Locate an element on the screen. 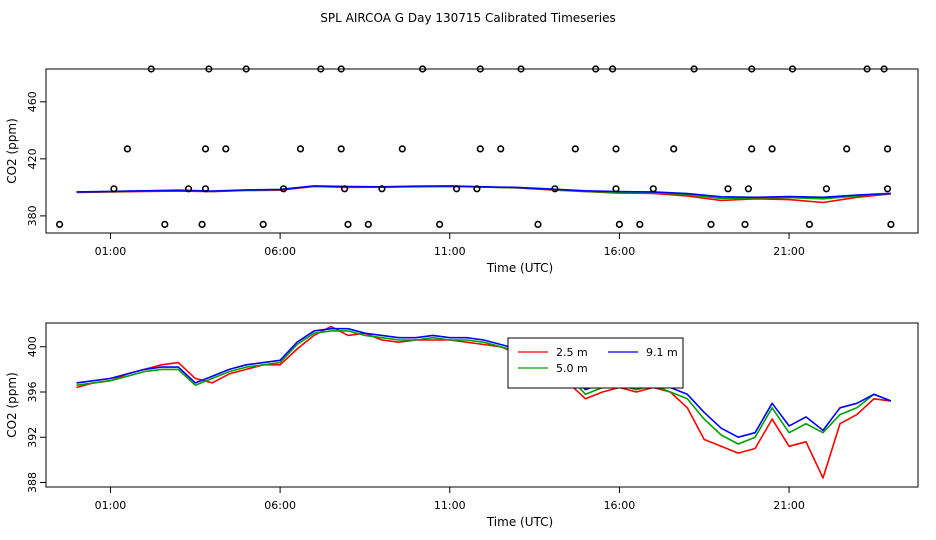 The image size is (936, 540). y-tick-label: 400 is located at coordinates (32, 346).